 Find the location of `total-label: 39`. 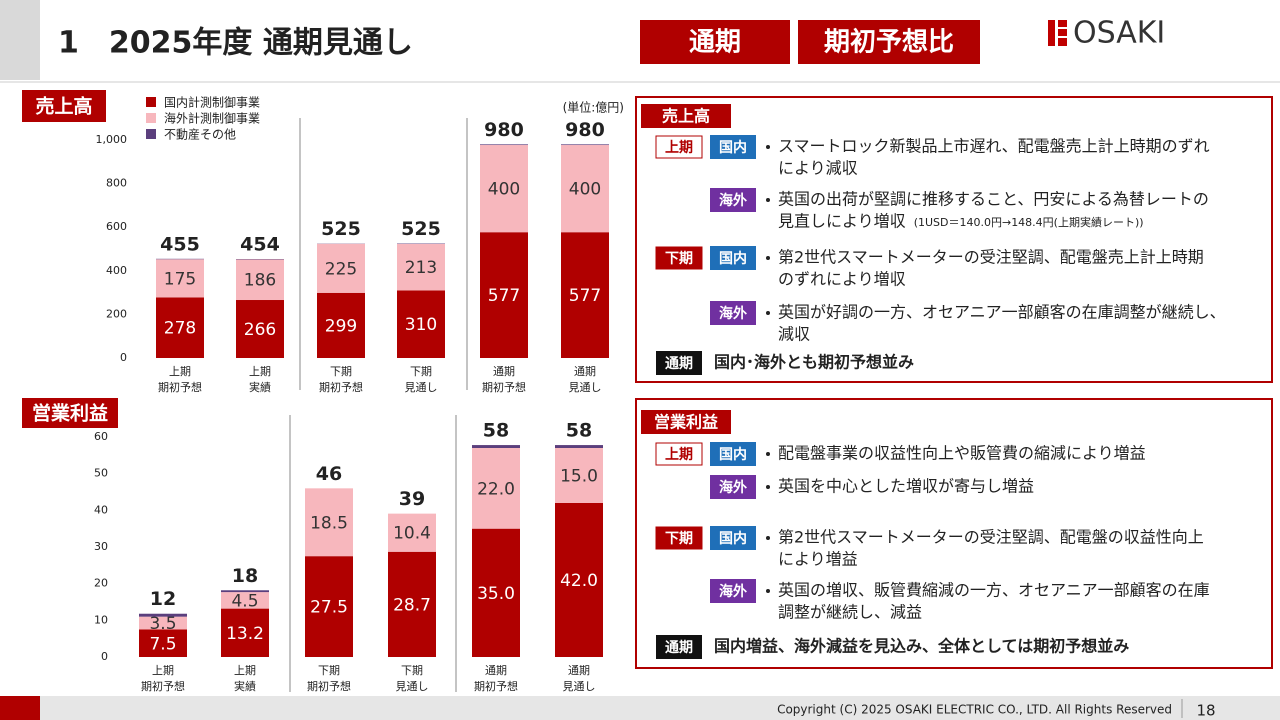

total-label: 39 is located at coordinates (412, 499).